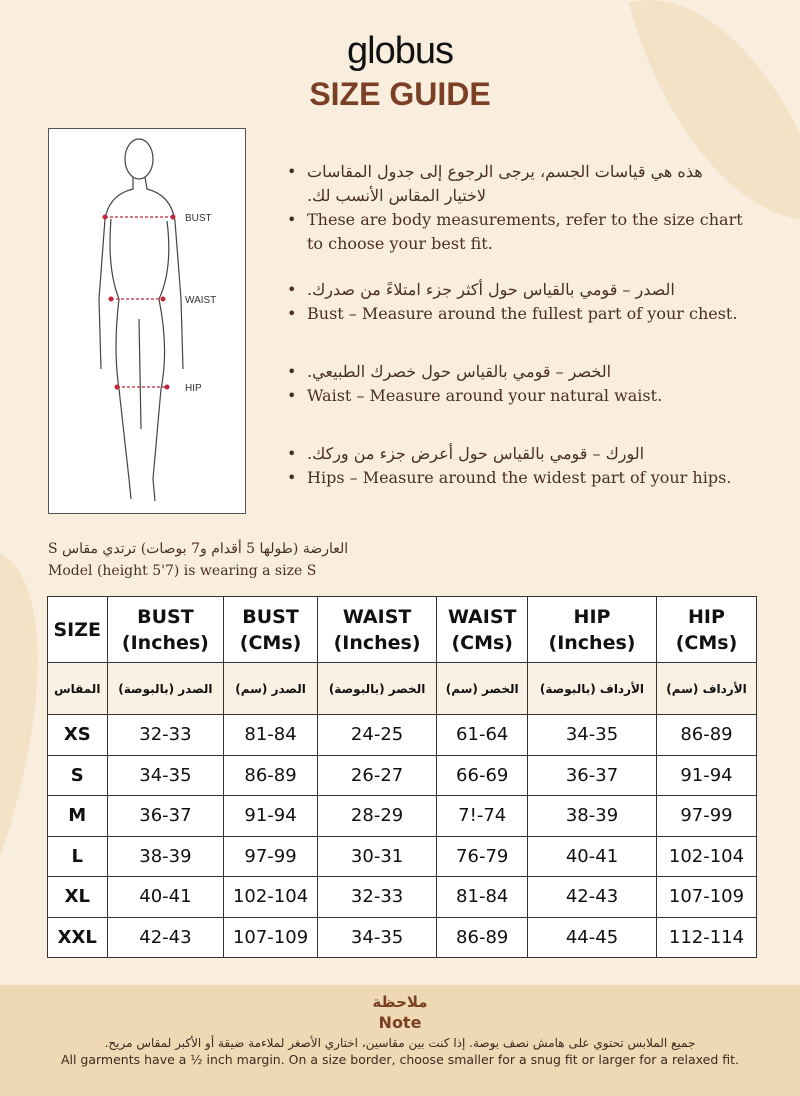 This screenshot has width=800, height=1096. Describe the element at coordinates (482, 629) in the screenshot. I see `column-header: WAIST (CMs)` at that location.